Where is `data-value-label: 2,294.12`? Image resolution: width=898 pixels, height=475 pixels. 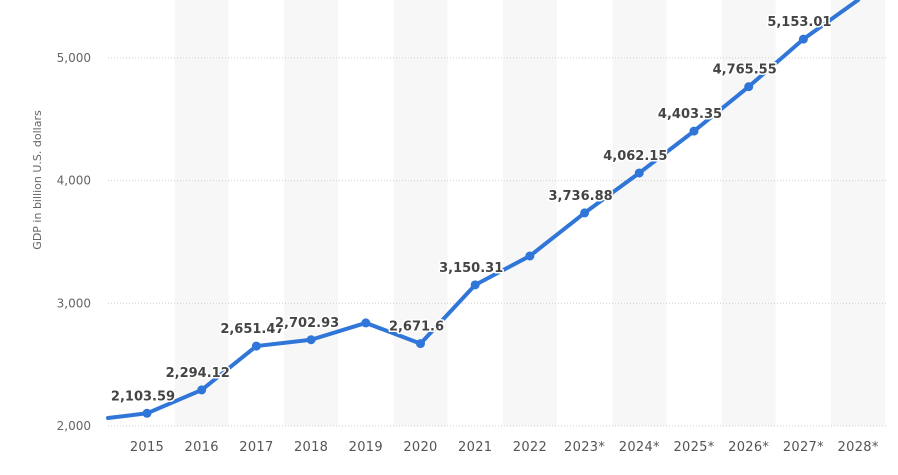 data-value-label: 2,294.12 is located at coordinates (198, 373).